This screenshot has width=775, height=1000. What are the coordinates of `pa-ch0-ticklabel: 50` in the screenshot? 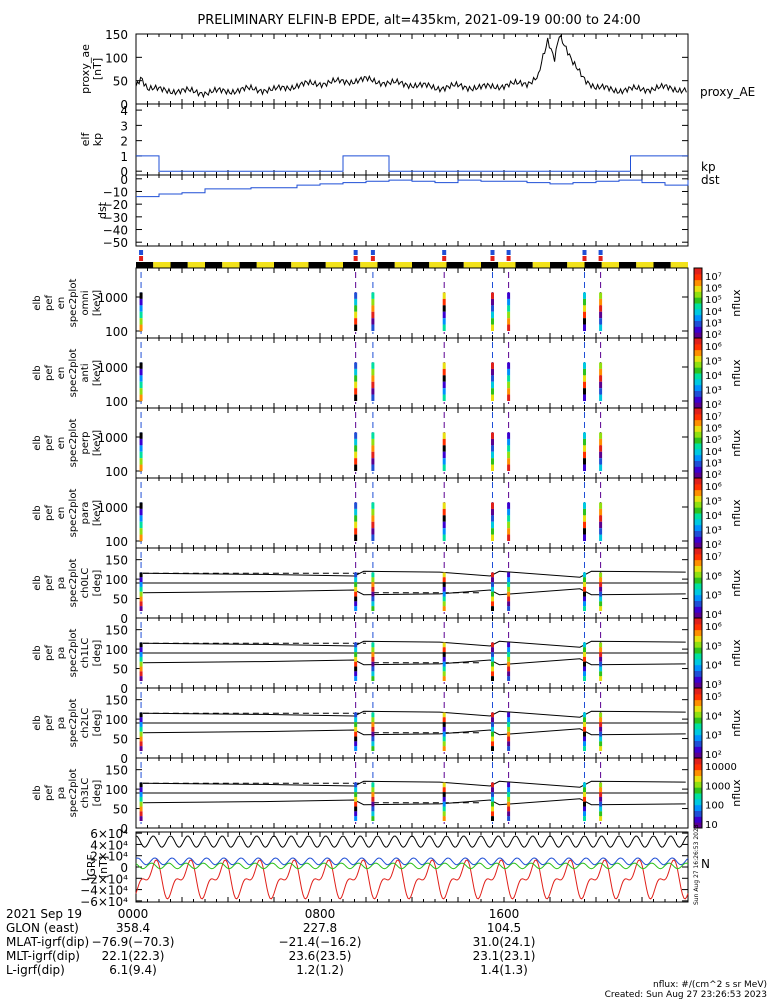 It's located at (120, 600).